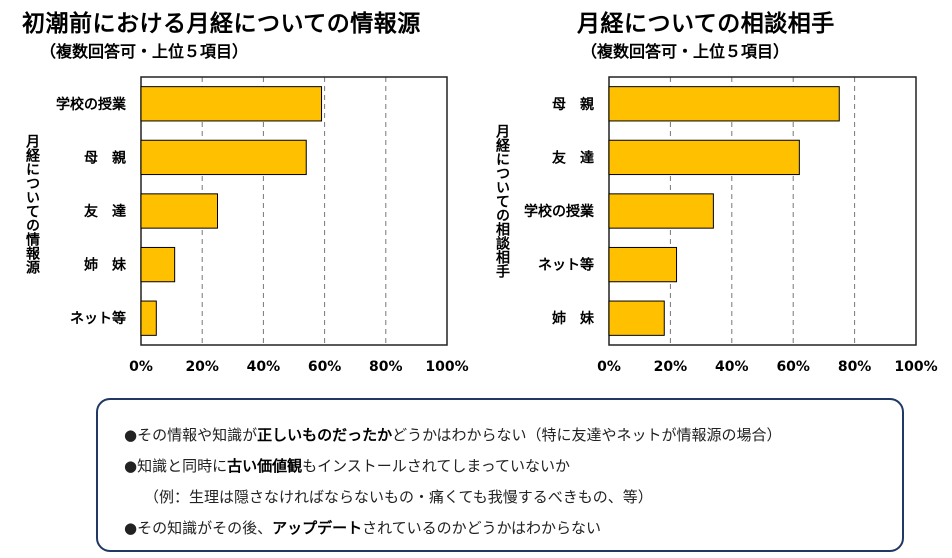 This screenshot has height=558, width=952. What do you see at coordinates (32, 204) in the screenshot?
I see `y-axis-label: 月経についての情報源` at bounding box center [32, 204].